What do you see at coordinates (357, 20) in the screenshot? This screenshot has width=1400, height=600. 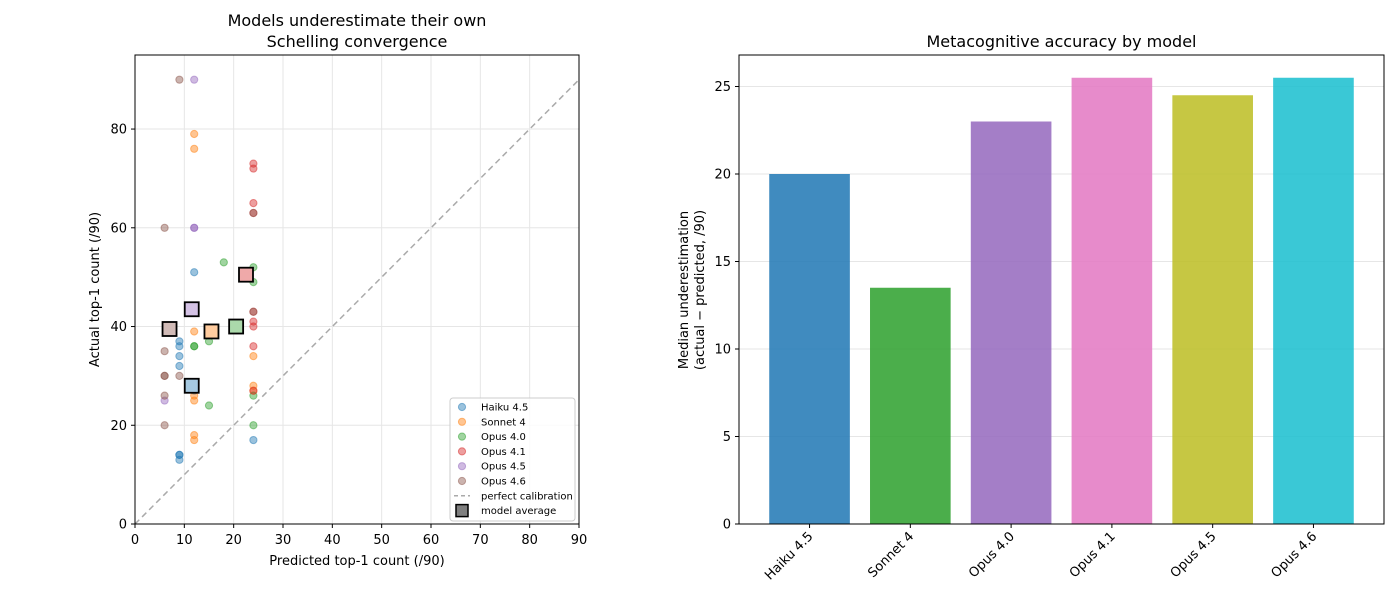 I see `scatter-title-line-1: Models underestimate their own` at bounding box center [357, 20].